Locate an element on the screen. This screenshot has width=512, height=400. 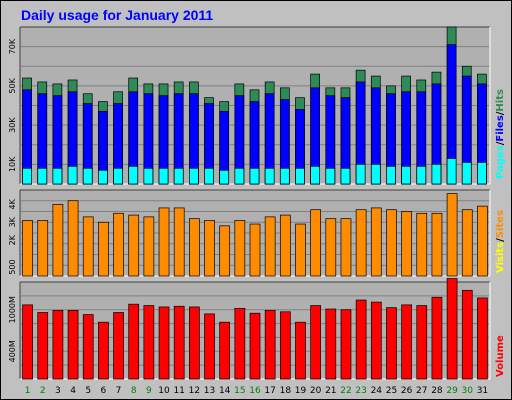
legend-visits: Visits is located at coordinates (500, 257).